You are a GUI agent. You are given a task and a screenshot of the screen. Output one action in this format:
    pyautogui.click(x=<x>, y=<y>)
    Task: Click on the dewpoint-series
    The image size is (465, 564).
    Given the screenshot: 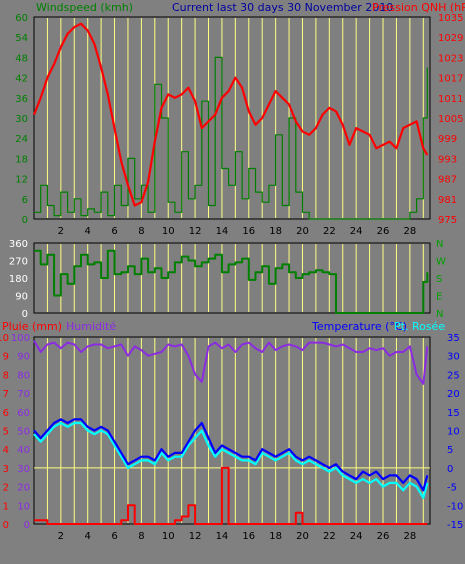 What is the action you would take?
    pyautogui.click(x=231, y=460)
    